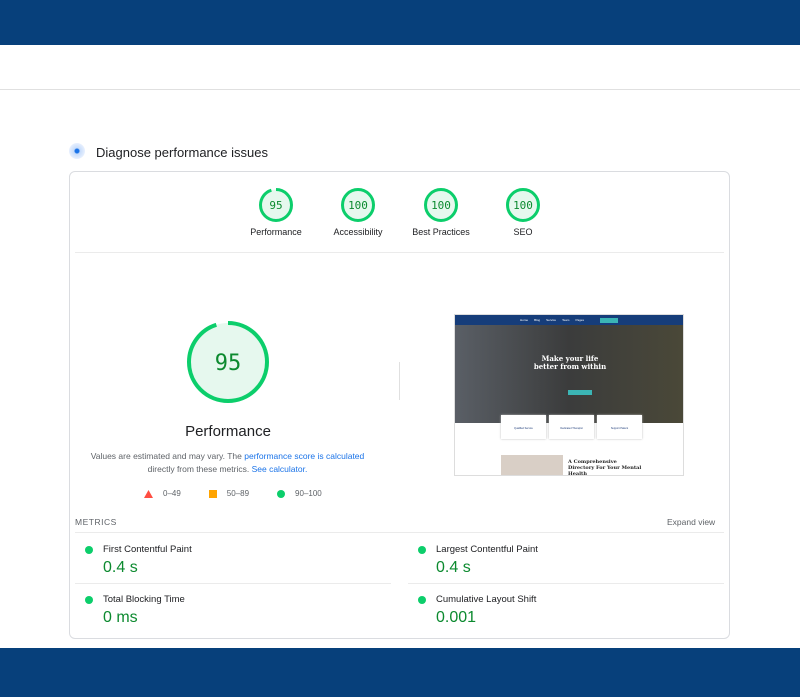 The height and width of the screenshot is (697, 800). What do you see at coordinates (619, 427) in the screenshot?
I see `screenshot-card: Support Patient` at bounding box center [619, 427].